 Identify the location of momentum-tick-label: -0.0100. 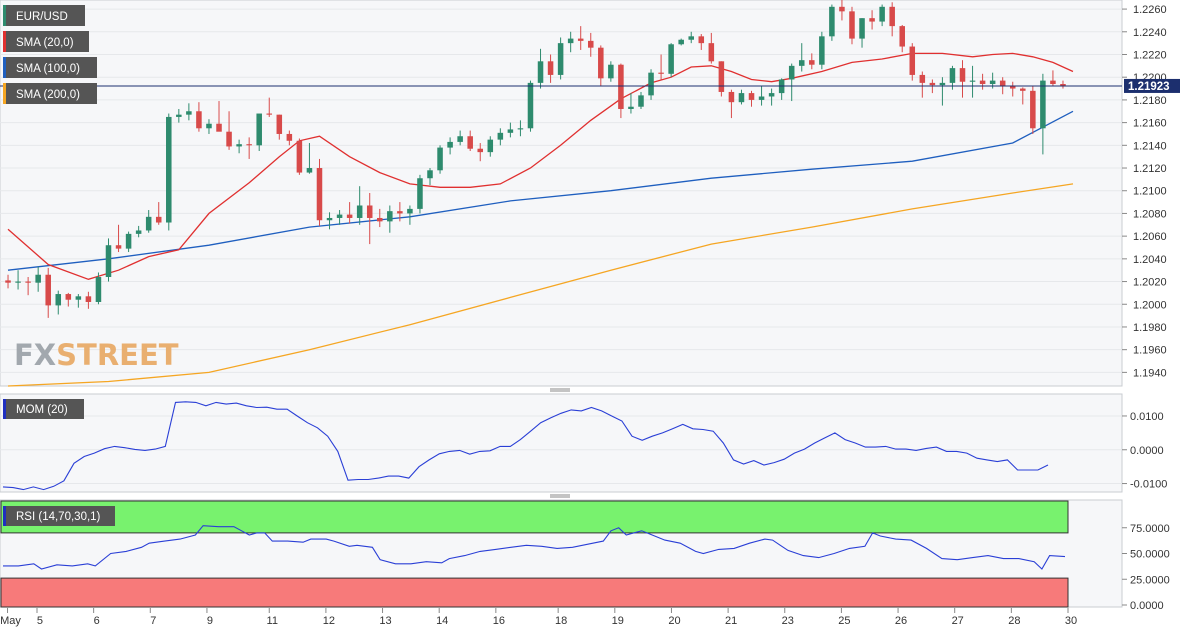
(1148, 485).